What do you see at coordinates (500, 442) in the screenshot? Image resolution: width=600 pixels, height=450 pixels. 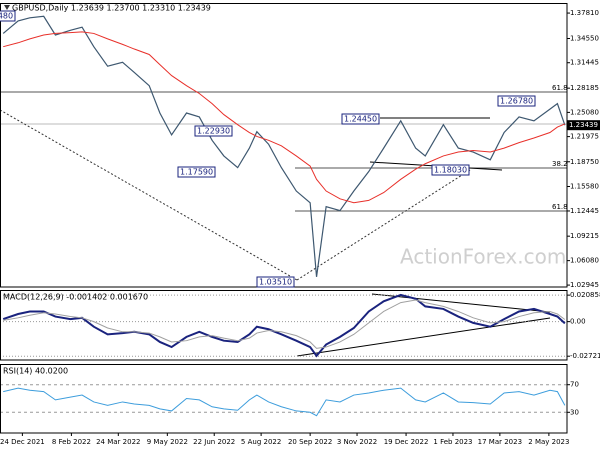 I see `x-tick-label: 17 Mar 2023` at bounding box center [500, 442].